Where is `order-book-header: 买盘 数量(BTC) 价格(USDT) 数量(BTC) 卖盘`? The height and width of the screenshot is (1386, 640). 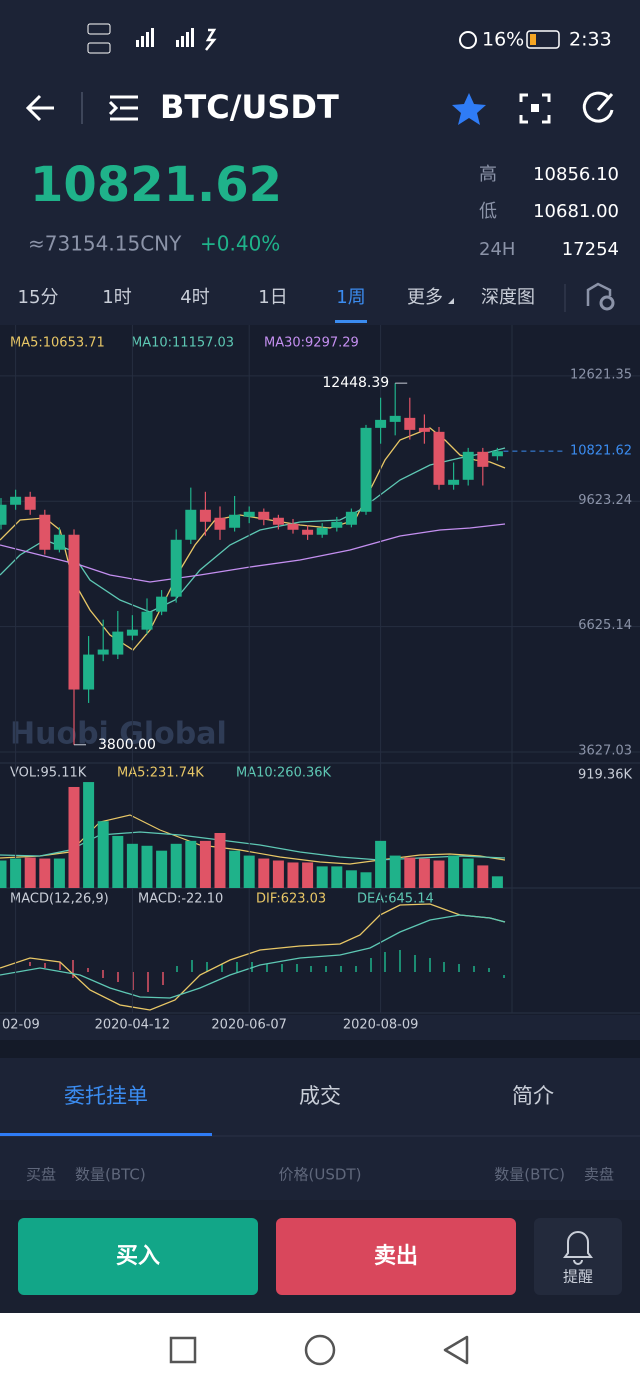
order-book-header: 买盘 数量(BTC) 价格(USDT) 数量(BTC) 卖盘 is located at coordinates (320, 1175).